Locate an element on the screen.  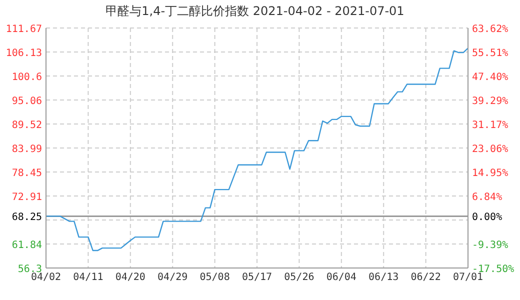
y-tick-label: 68.25 is located at coordinates (27, 218).